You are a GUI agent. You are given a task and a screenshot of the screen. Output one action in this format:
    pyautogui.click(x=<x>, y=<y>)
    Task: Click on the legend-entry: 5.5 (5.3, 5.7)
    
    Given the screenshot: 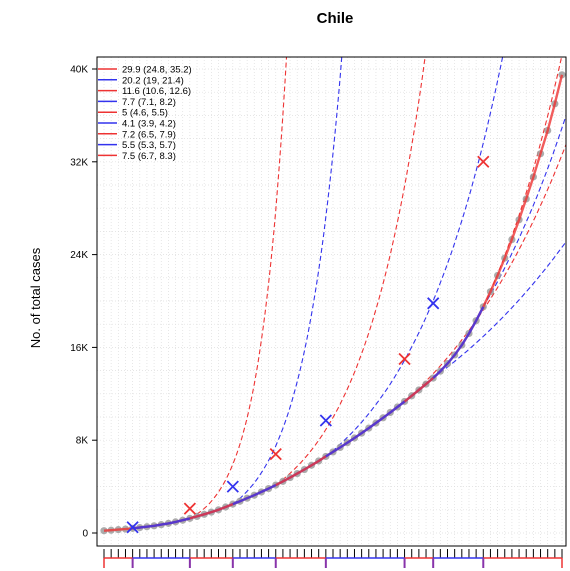 What is the action you would take?
    pyautogui.click(x=149, y=145)
    